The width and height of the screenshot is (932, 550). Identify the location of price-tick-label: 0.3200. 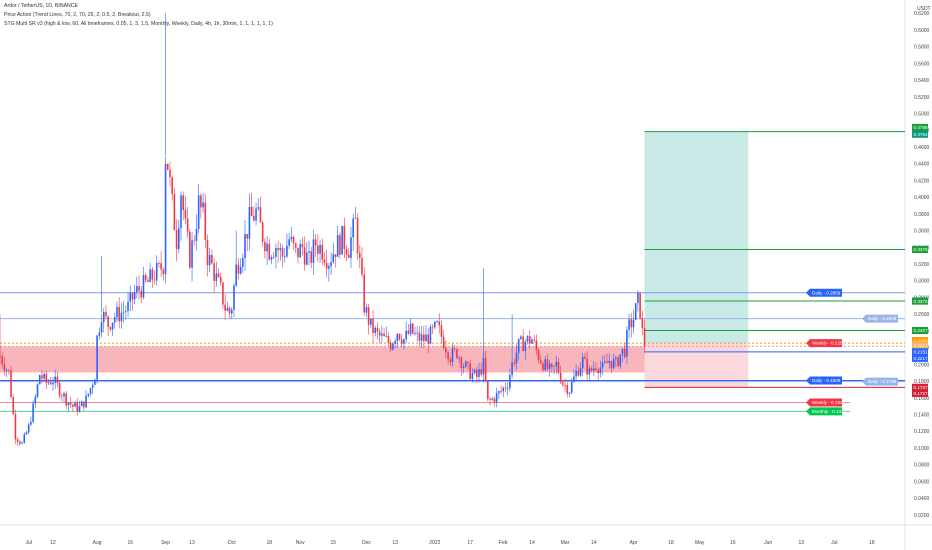
(922, 265).